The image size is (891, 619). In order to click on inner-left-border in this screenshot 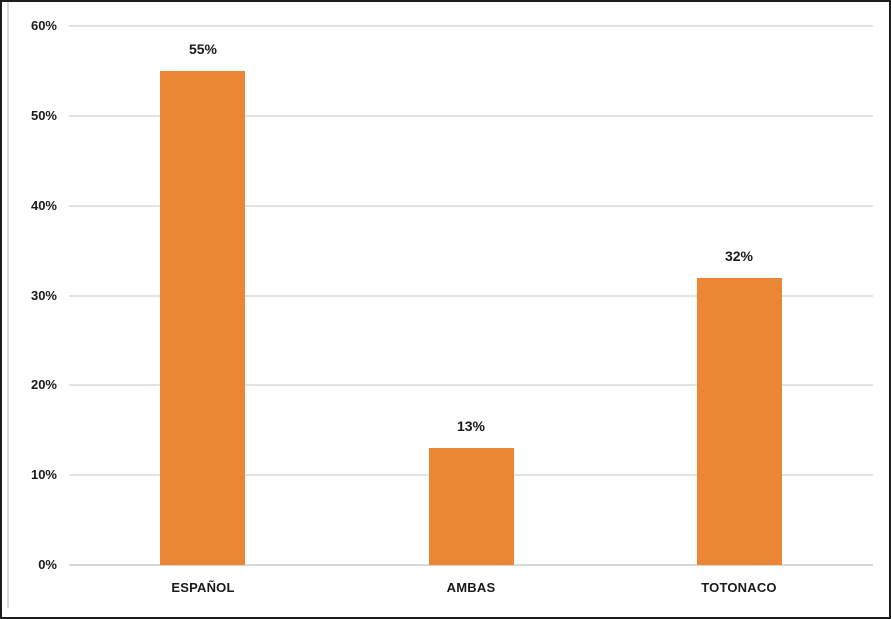, I will do `click(8, 305)`.